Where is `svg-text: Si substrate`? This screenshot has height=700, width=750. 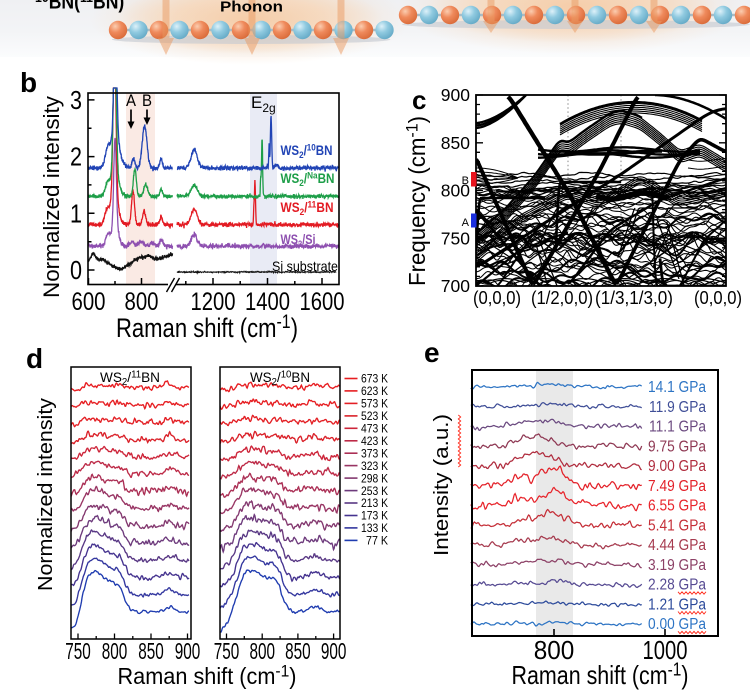 svg-text: Si substrate is located at coordinates (305, 266).